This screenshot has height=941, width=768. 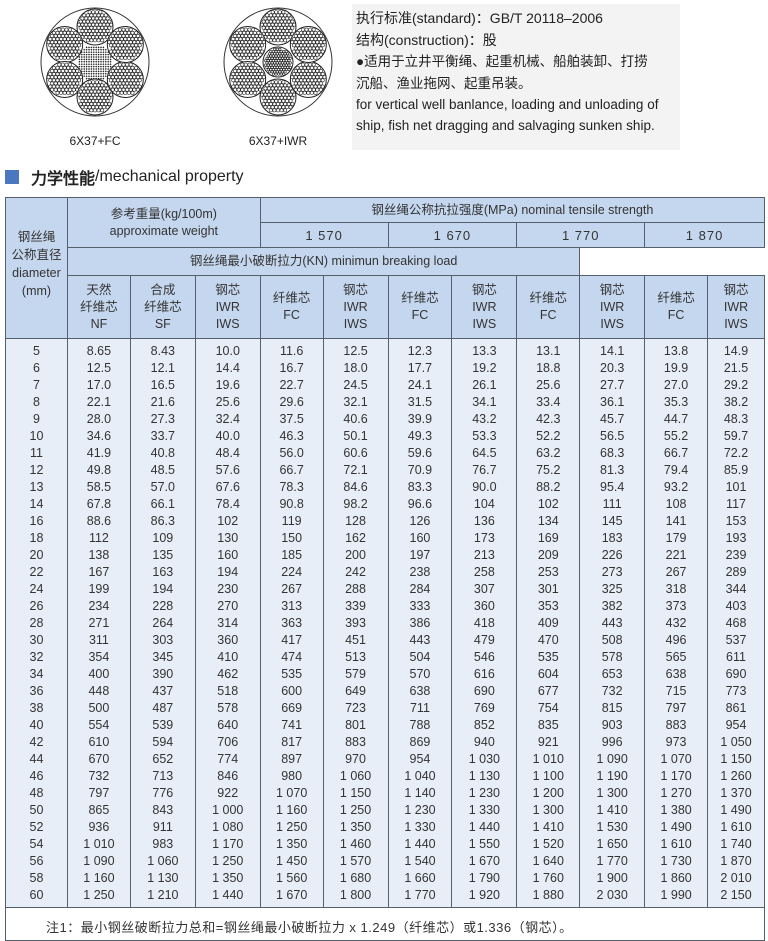 I want to click on value-cell: 185, so click(x=291, y=555).